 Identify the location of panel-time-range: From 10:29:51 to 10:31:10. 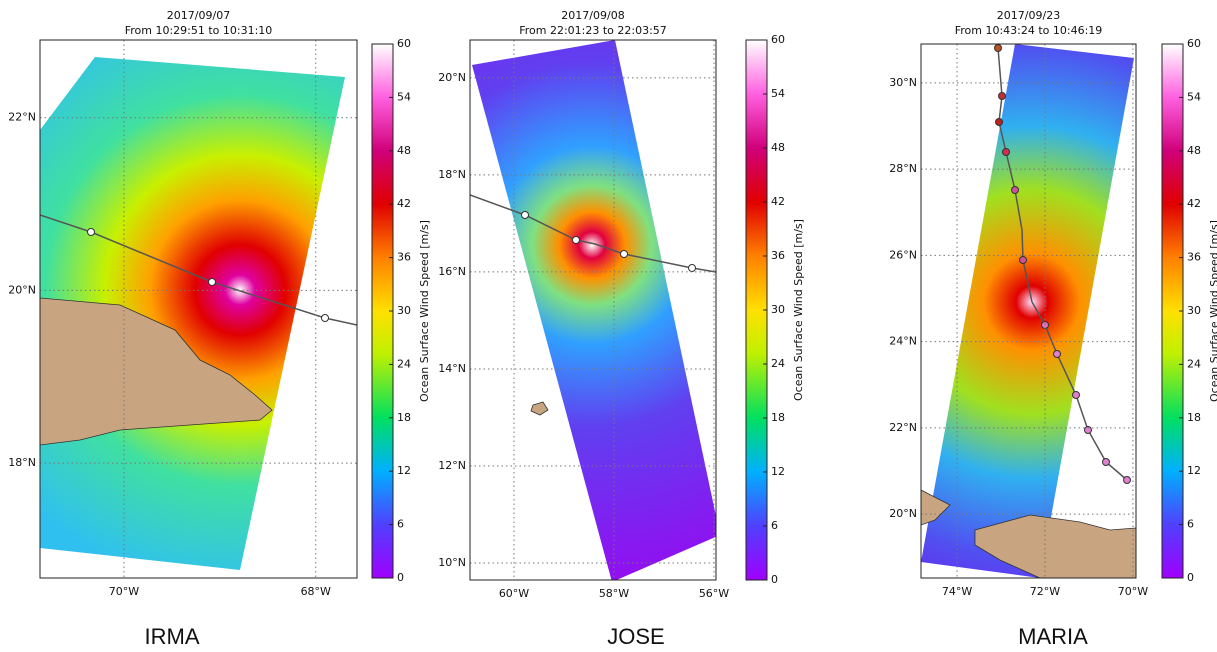
(199, 30).